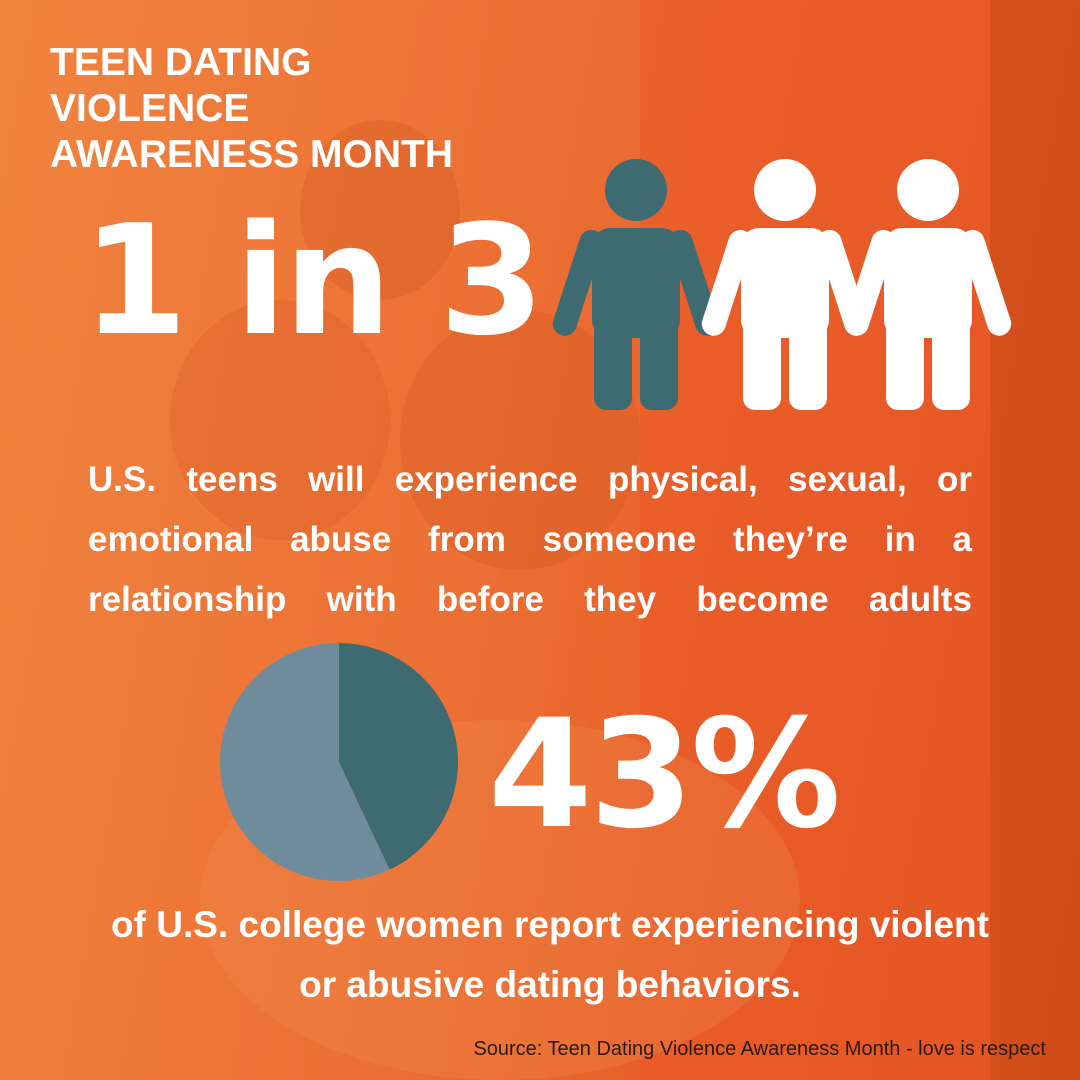  I want to click on percent-label: 43%, so click(664, 775).